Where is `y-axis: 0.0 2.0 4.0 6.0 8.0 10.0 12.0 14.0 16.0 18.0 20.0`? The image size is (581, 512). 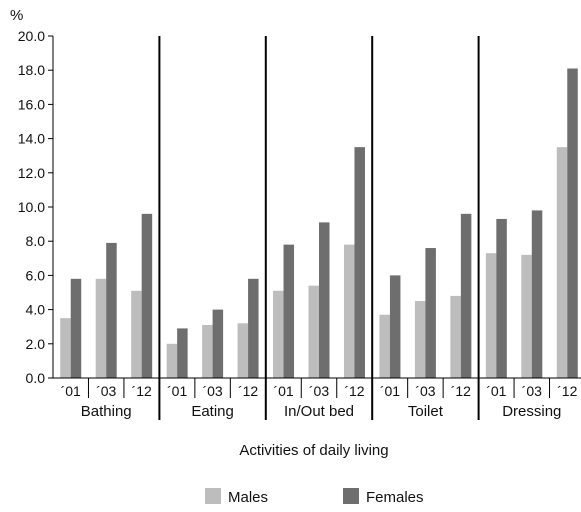
y-axis: 0.0 2.0 4.0 6.0 8.0 10.0 12.0 14.0 16.0 18.0 20.0 is located at coordinates (36, 207).